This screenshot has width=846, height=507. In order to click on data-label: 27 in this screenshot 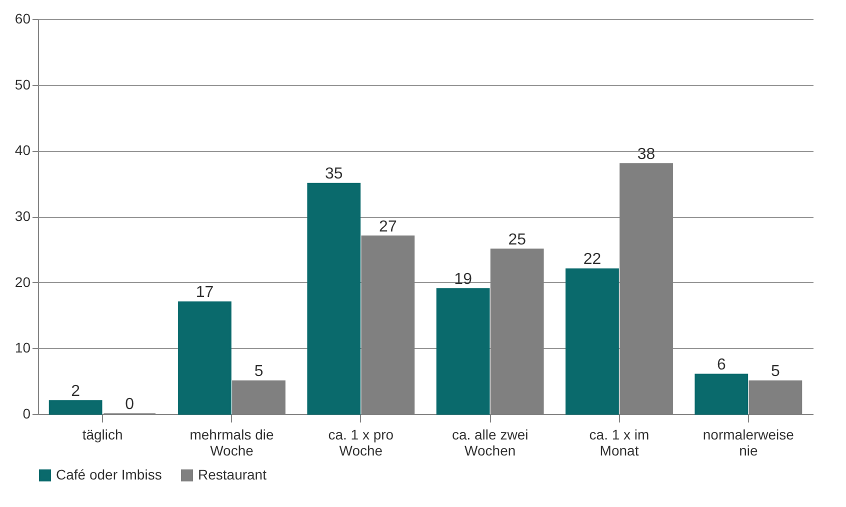, I will do `click(388, 227)`.